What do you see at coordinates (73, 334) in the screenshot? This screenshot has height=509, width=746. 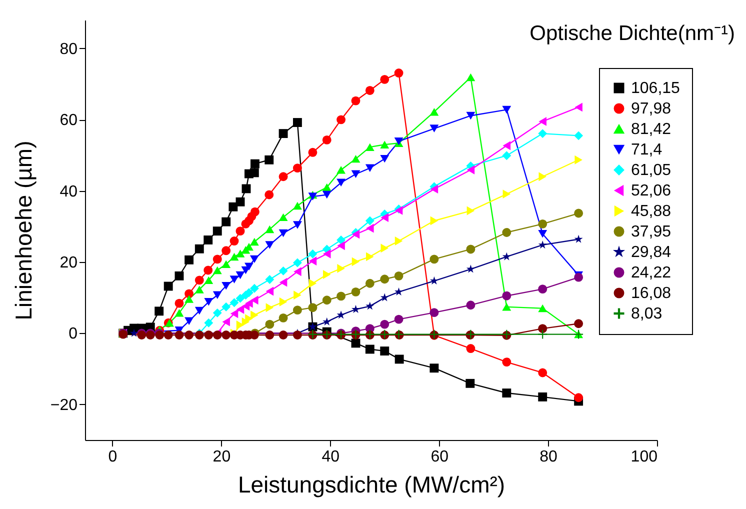 I see `y-tick-label: 0` at bounding box center [73, 334].